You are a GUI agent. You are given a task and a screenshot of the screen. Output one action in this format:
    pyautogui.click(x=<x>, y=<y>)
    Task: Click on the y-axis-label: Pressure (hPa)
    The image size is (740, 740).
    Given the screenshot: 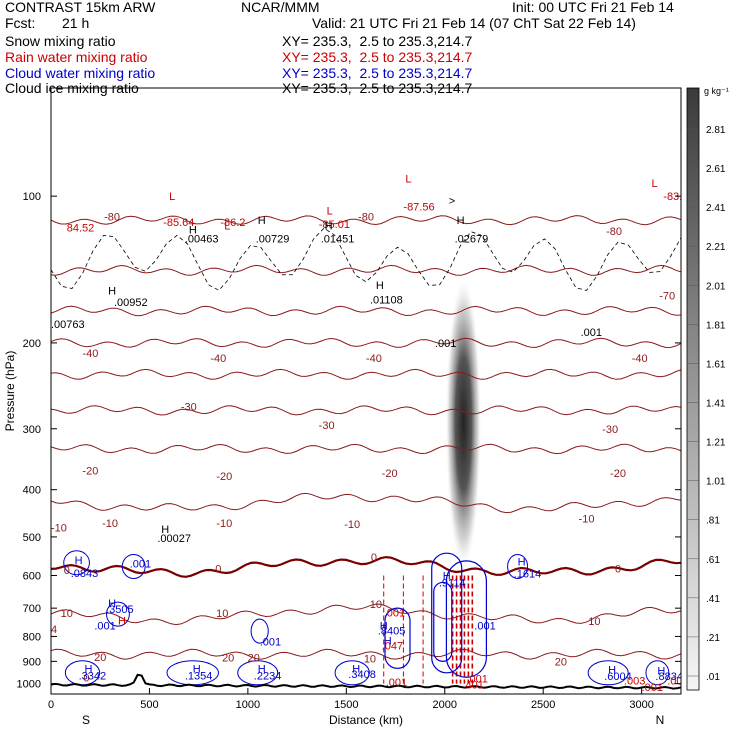 What is the action you would take?
    pyautogui.click(x=10, y=391)
    